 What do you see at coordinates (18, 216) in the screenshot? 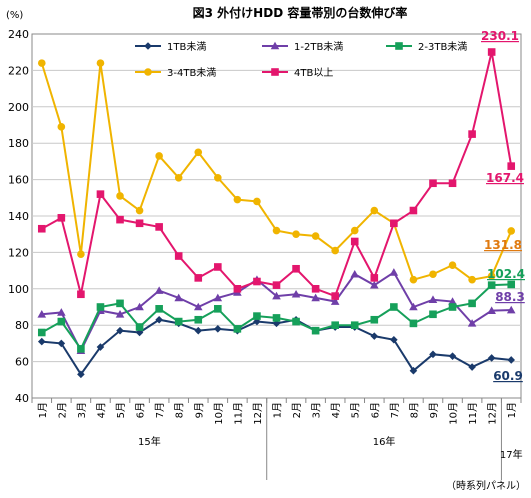
I see `y-tick-label: 140` at bounding box center [18, 216].